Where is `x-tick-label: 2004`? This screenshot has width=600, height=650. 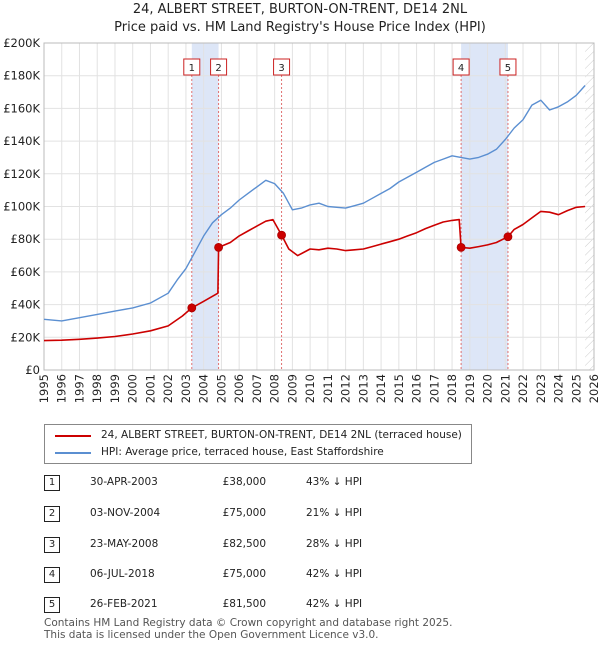
x-tick-label: 2004 is located at coordinates (204, 388).